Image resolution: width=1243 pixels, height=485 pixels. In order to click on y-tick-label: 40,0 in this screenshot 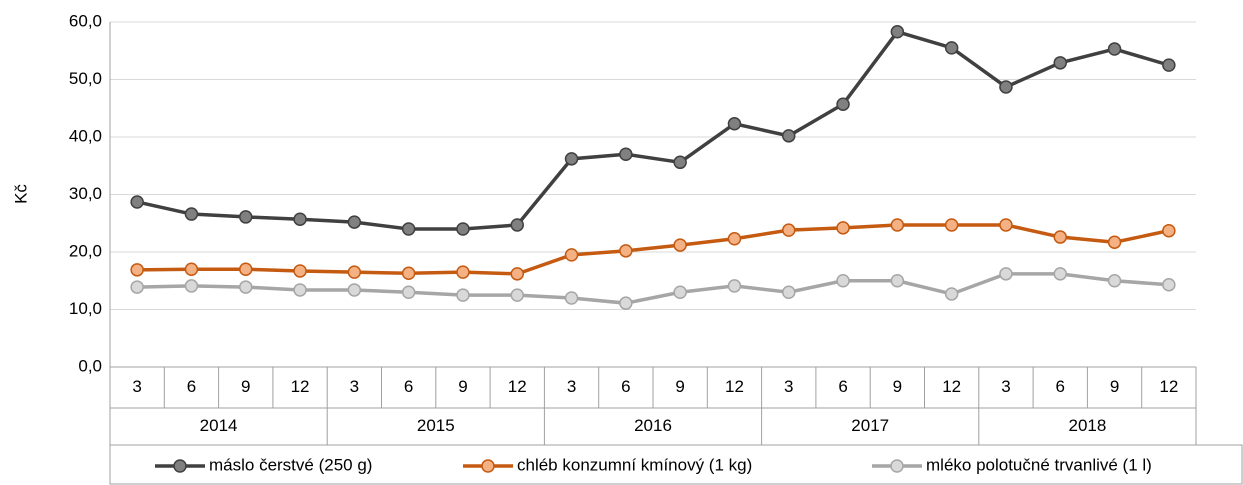, I will do `click(85, 135)`.